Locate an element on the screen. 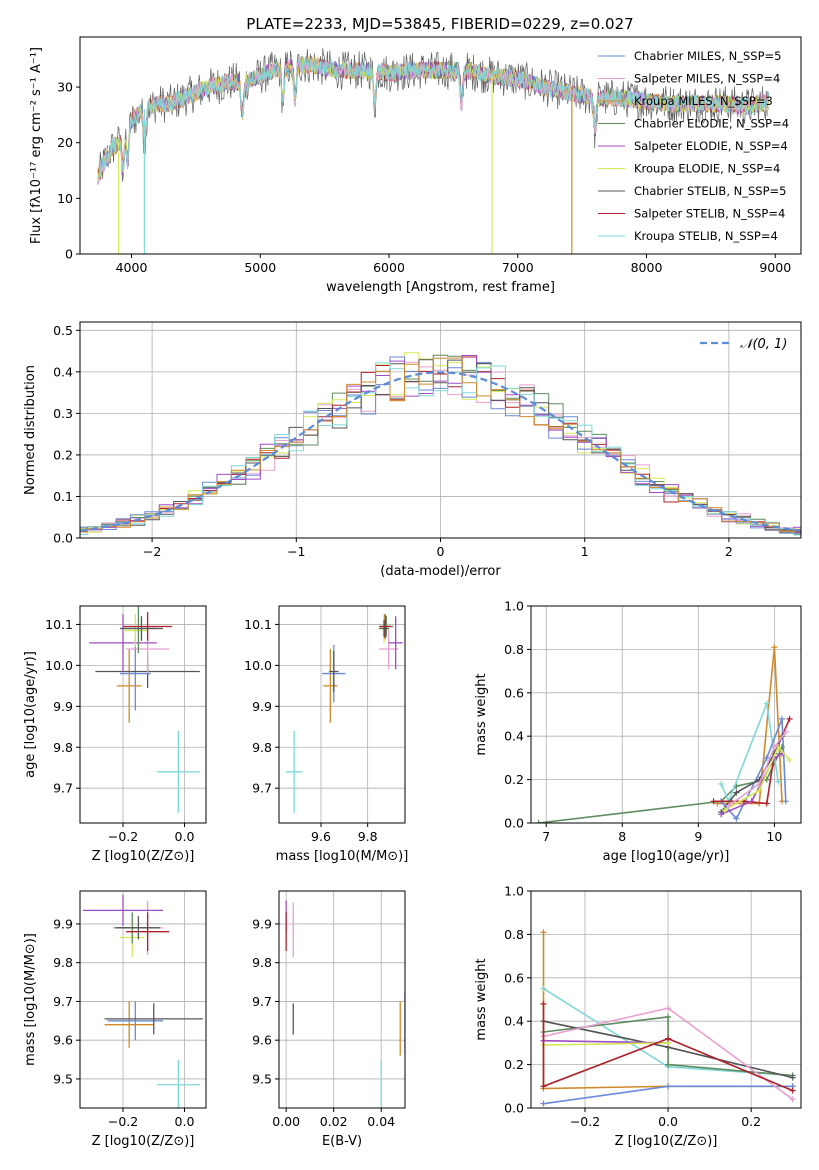  x-tick-label: 10 is located at coordinates (774, 836).